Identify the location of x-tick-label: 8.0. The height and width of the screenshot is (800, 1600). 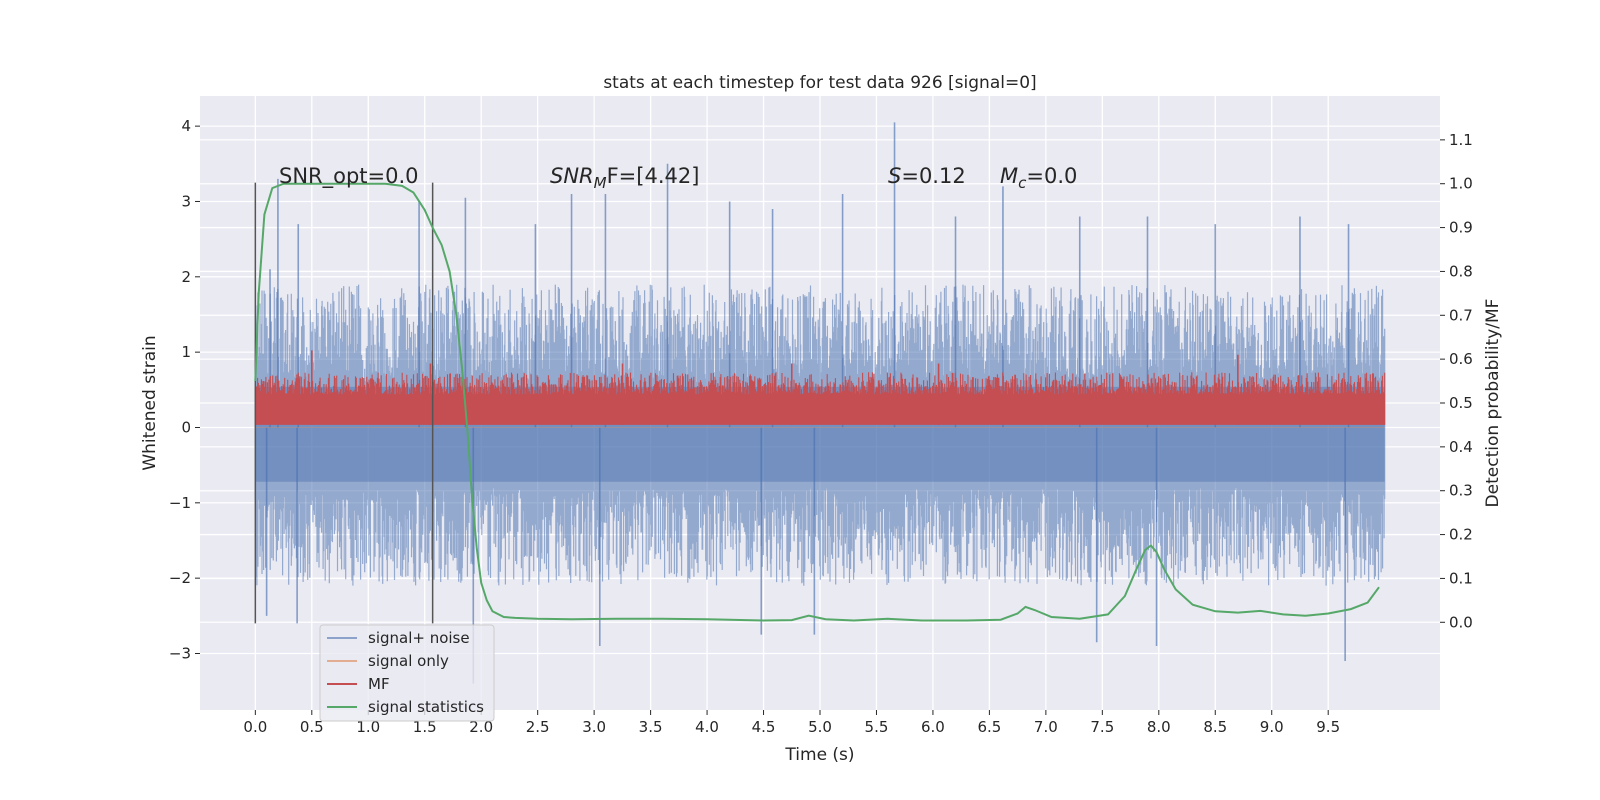
(1159, 727).